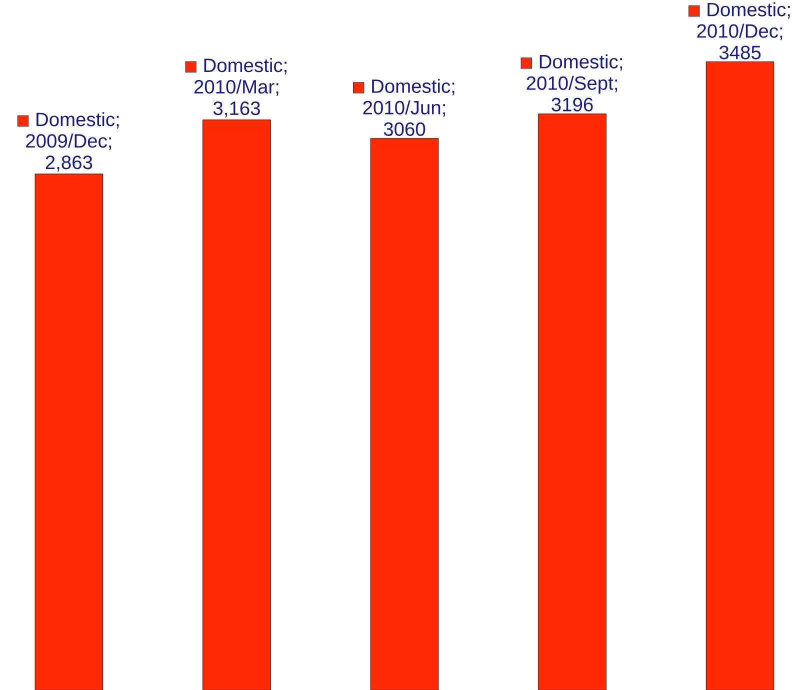 This screenshot has width=809, height=690. I want to click on data-label: Domestic; 2010/Mar; 3,163, so click(240, 88).